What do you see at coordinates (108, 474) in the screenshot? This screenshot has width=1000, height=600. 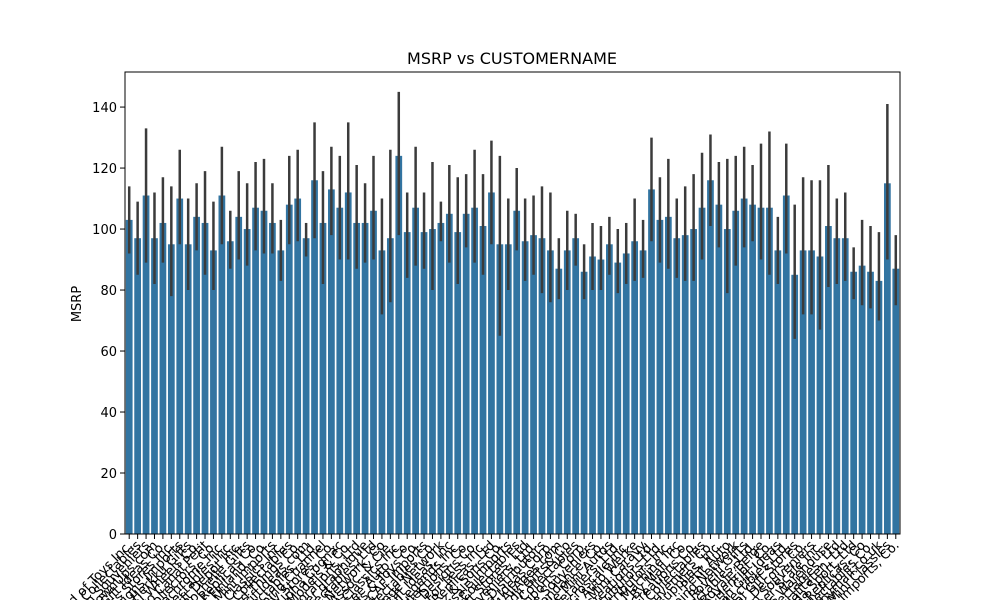 I see `y-tick-label: 20` at bounding box center [108, 474].